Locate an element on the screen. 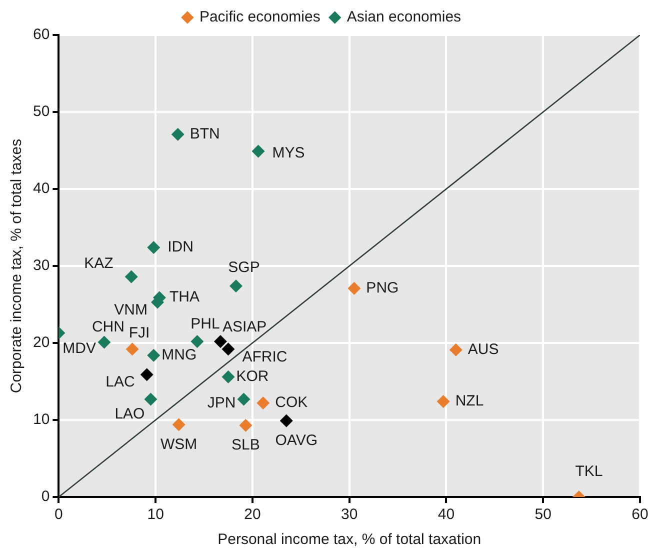 The width and height of the screenshot is (662, 553). annotation: LAC is located at coordinates (121, 382).